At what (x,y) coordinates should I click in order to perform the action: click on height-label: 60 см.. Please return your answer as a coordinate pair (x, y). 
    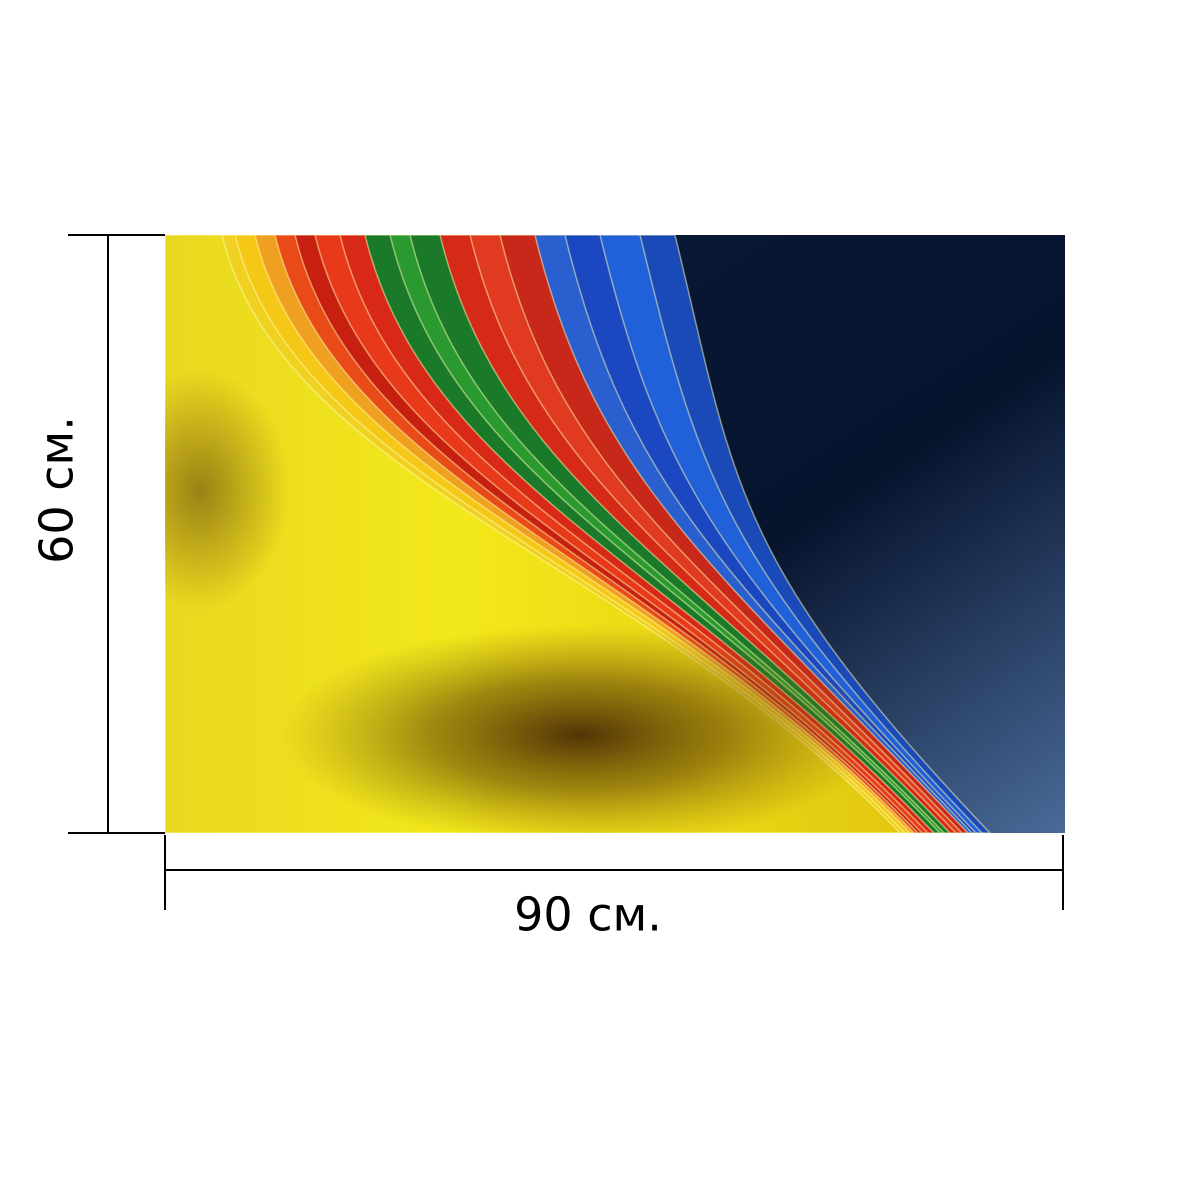
    Looking at the image, I should click on (57, 490).